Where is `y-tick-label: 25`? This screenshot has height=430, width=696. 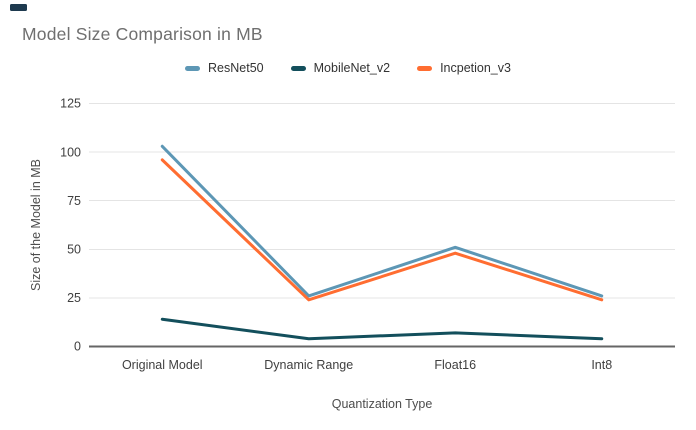 y-tick-label: 25 is located at coordinates (74, 298).